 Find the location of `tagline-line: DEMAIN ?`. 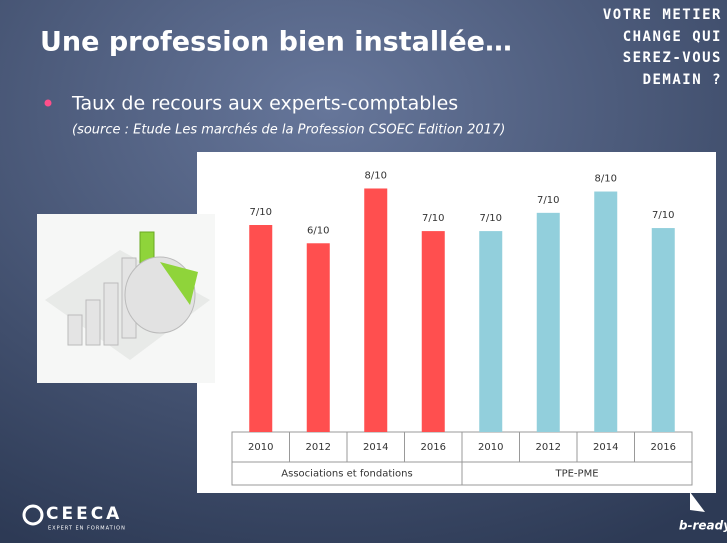

tagline-line: DEMAIN ? is located at coordinates (682, 80).